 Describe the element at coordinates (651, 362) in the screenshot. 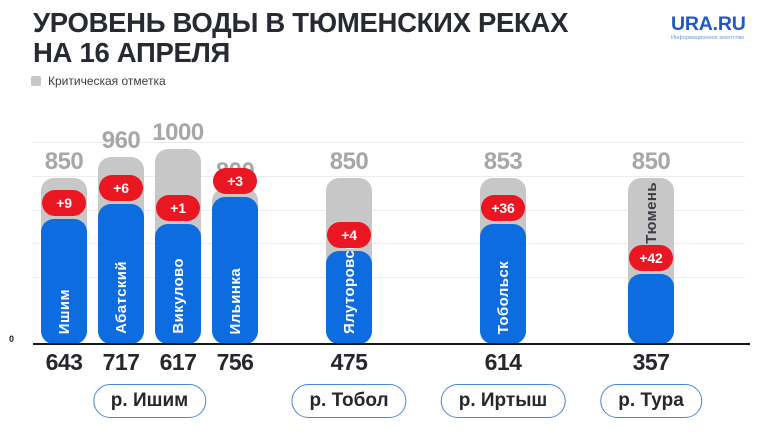

I see `level-value-label: 357` at that location.